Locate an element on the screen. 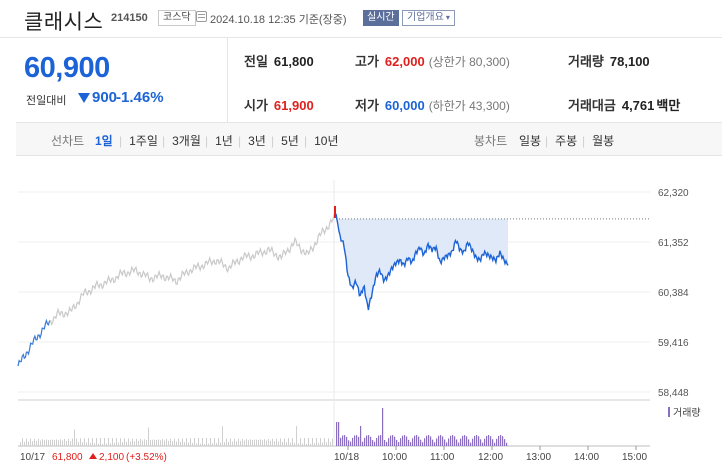  tab-1year: 1년 is located at coordinates (219, 140).